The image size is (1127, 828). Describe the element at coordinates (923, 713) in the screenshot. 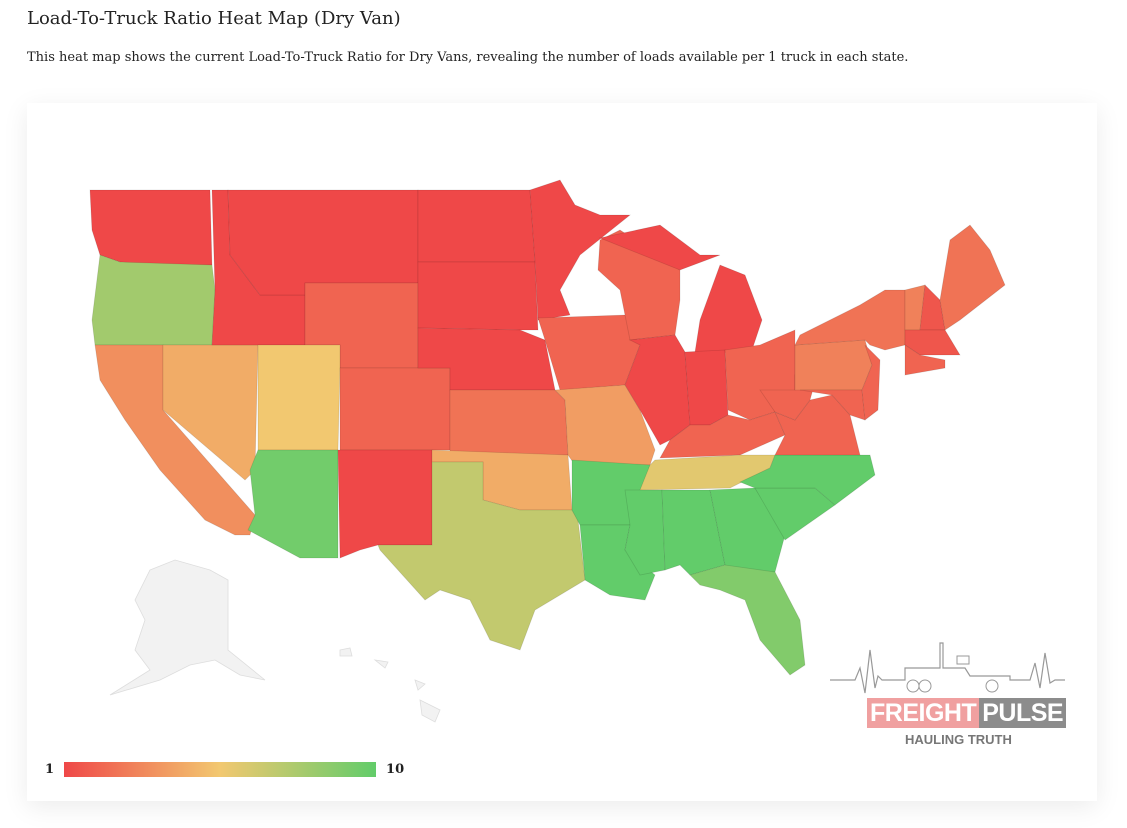

I see `logo-freight-text: FREIGHT` at that location.